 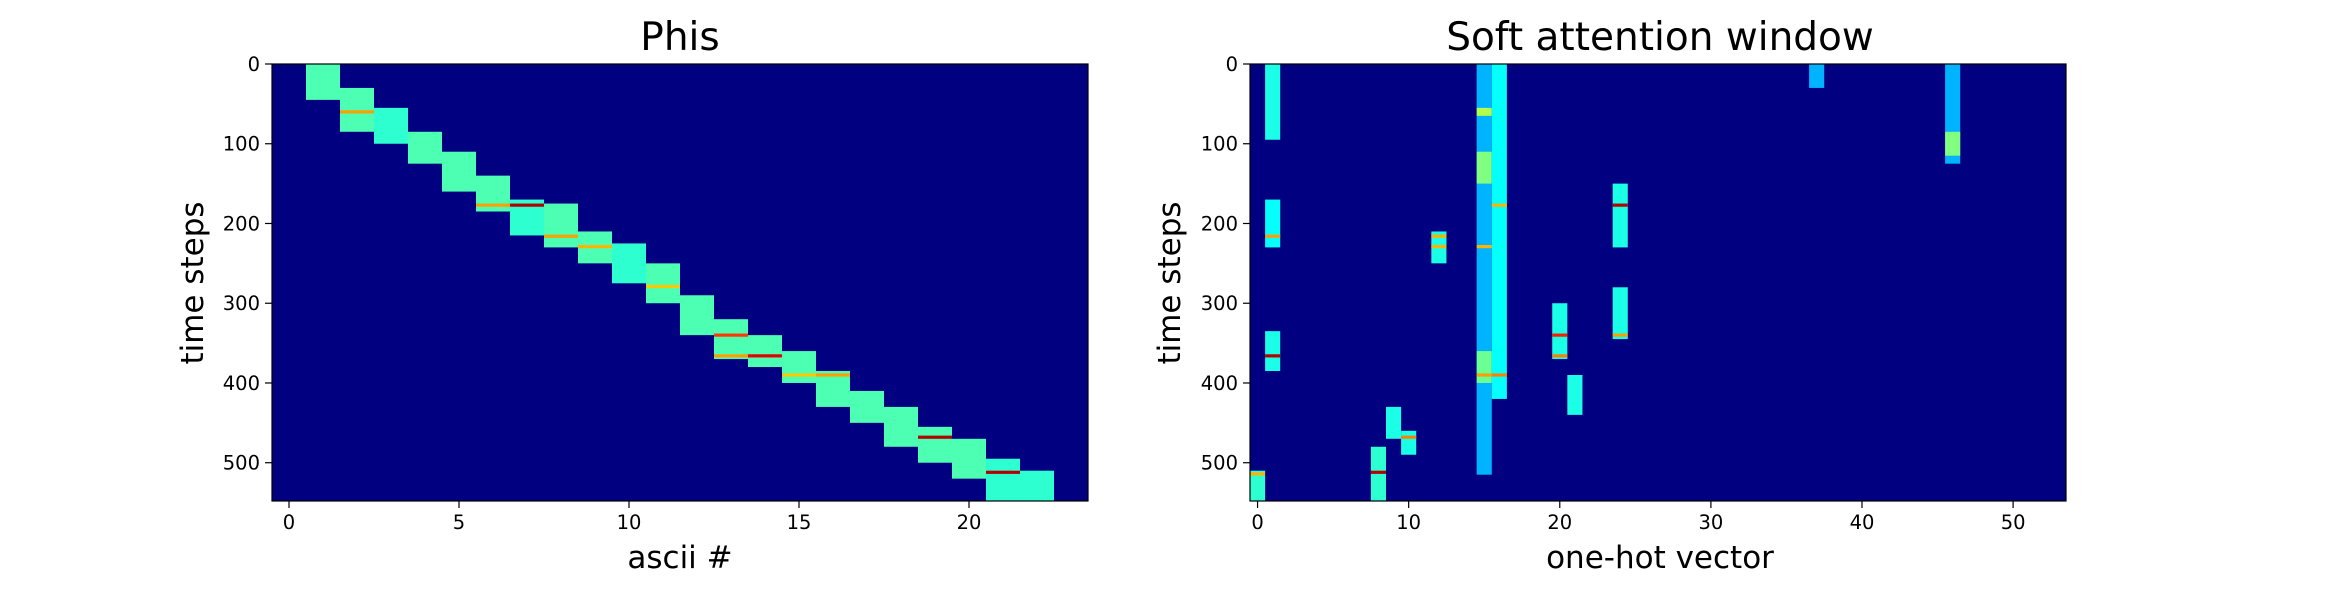 I want to click on x-tick-label: 50, so click(x=2013, y=522).